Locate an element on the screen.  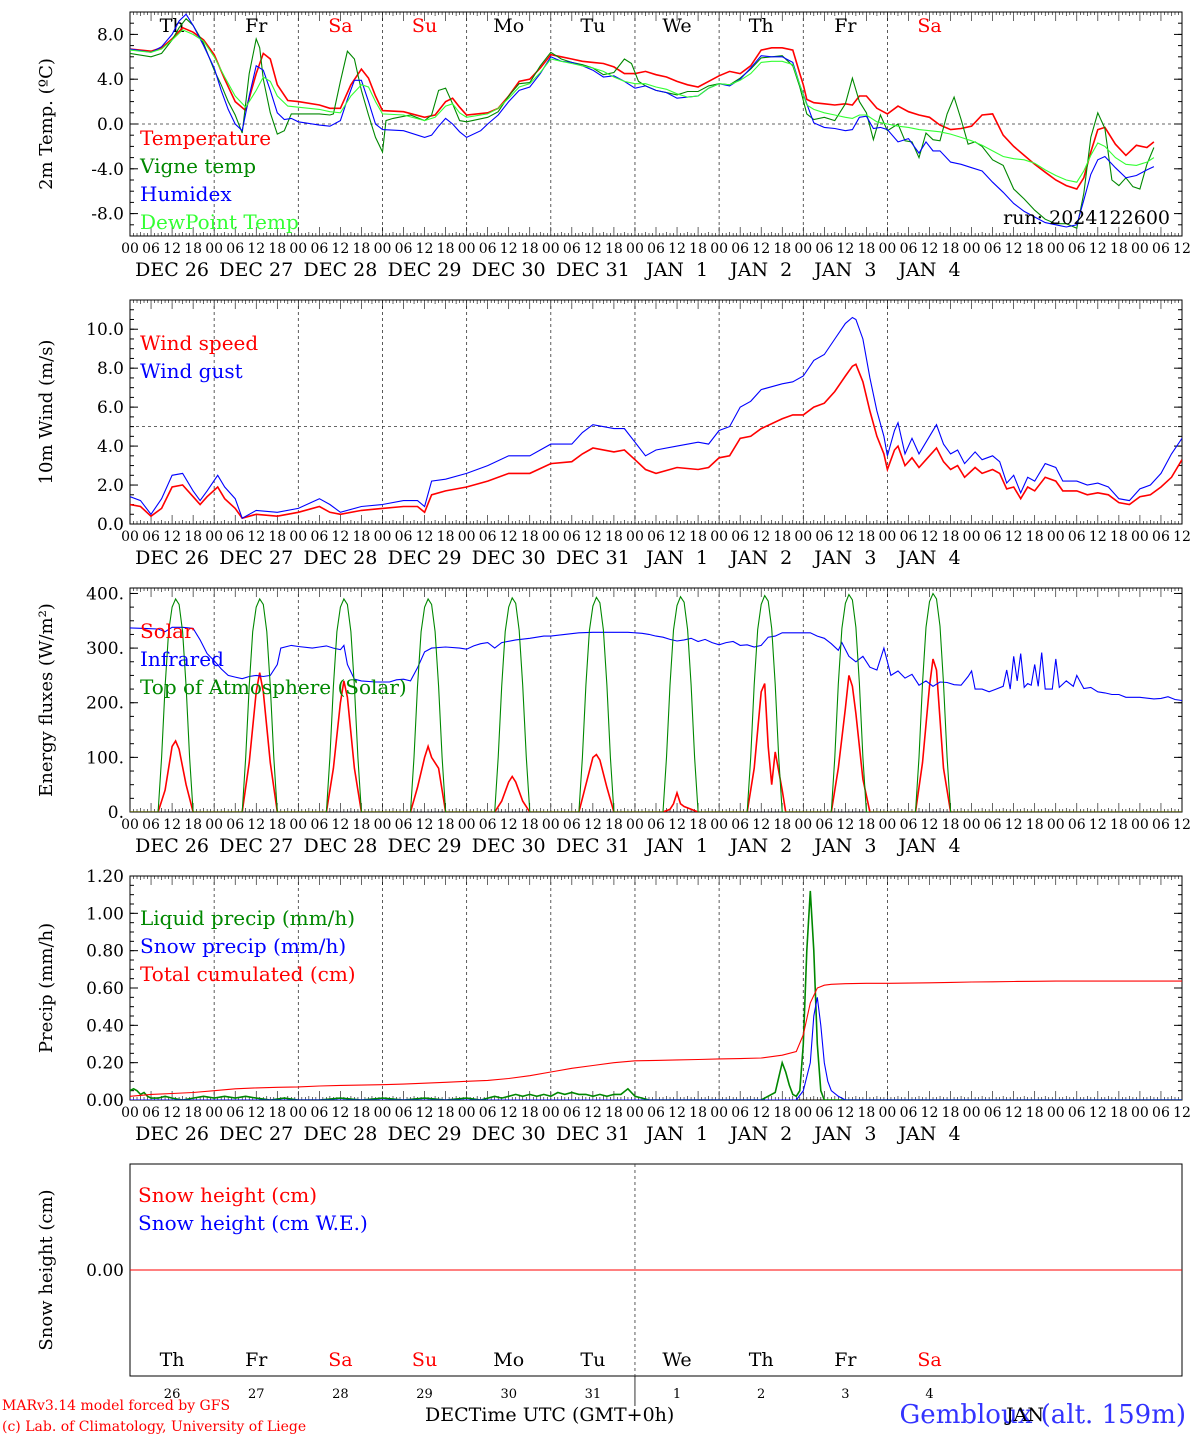
day-number-label: 30 is located at coordinates (508, 1394).